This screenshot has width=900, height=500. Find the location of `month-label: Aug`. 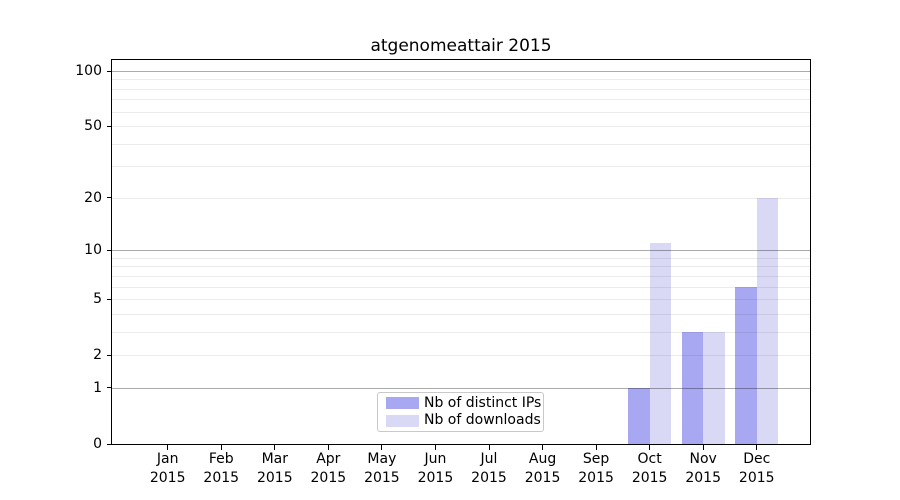

month-label: Aug is located at coordinates (542, 459).